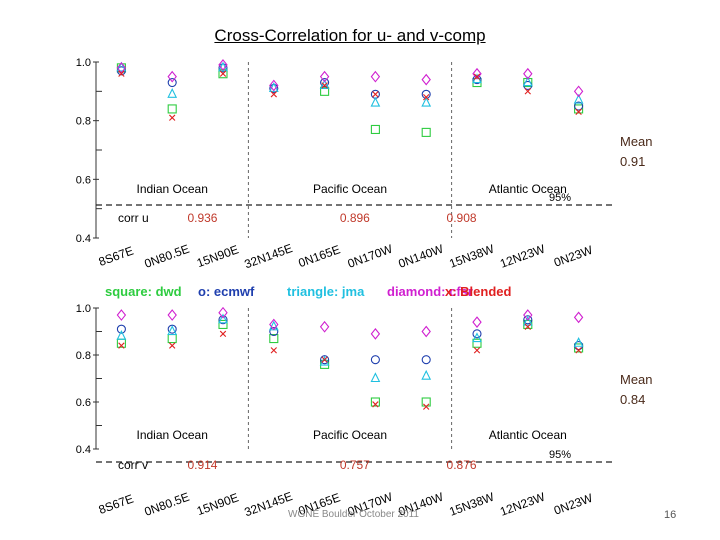 This screenshot has width=720, height=540. What do you see at coordinates (218, 256) in the screenshot?
I see `chart-0-category-label: 15N90E` at bounding box center [218, 256].